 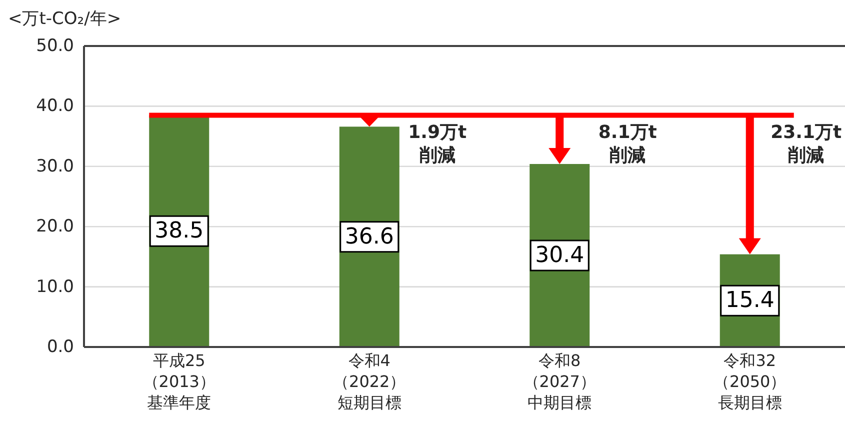 I want to click on x-tick-label: 平成25（2013）基準年度, so click(x=179, y=381).